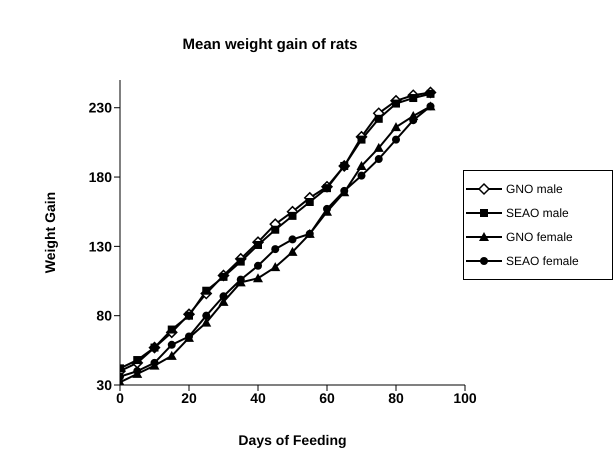 Image resolution: width=615 pixels, height=449 pixels. Describe the element at coordinates (542, 261) in the screenshot. I see `legend-label: SEAO female` at that location.